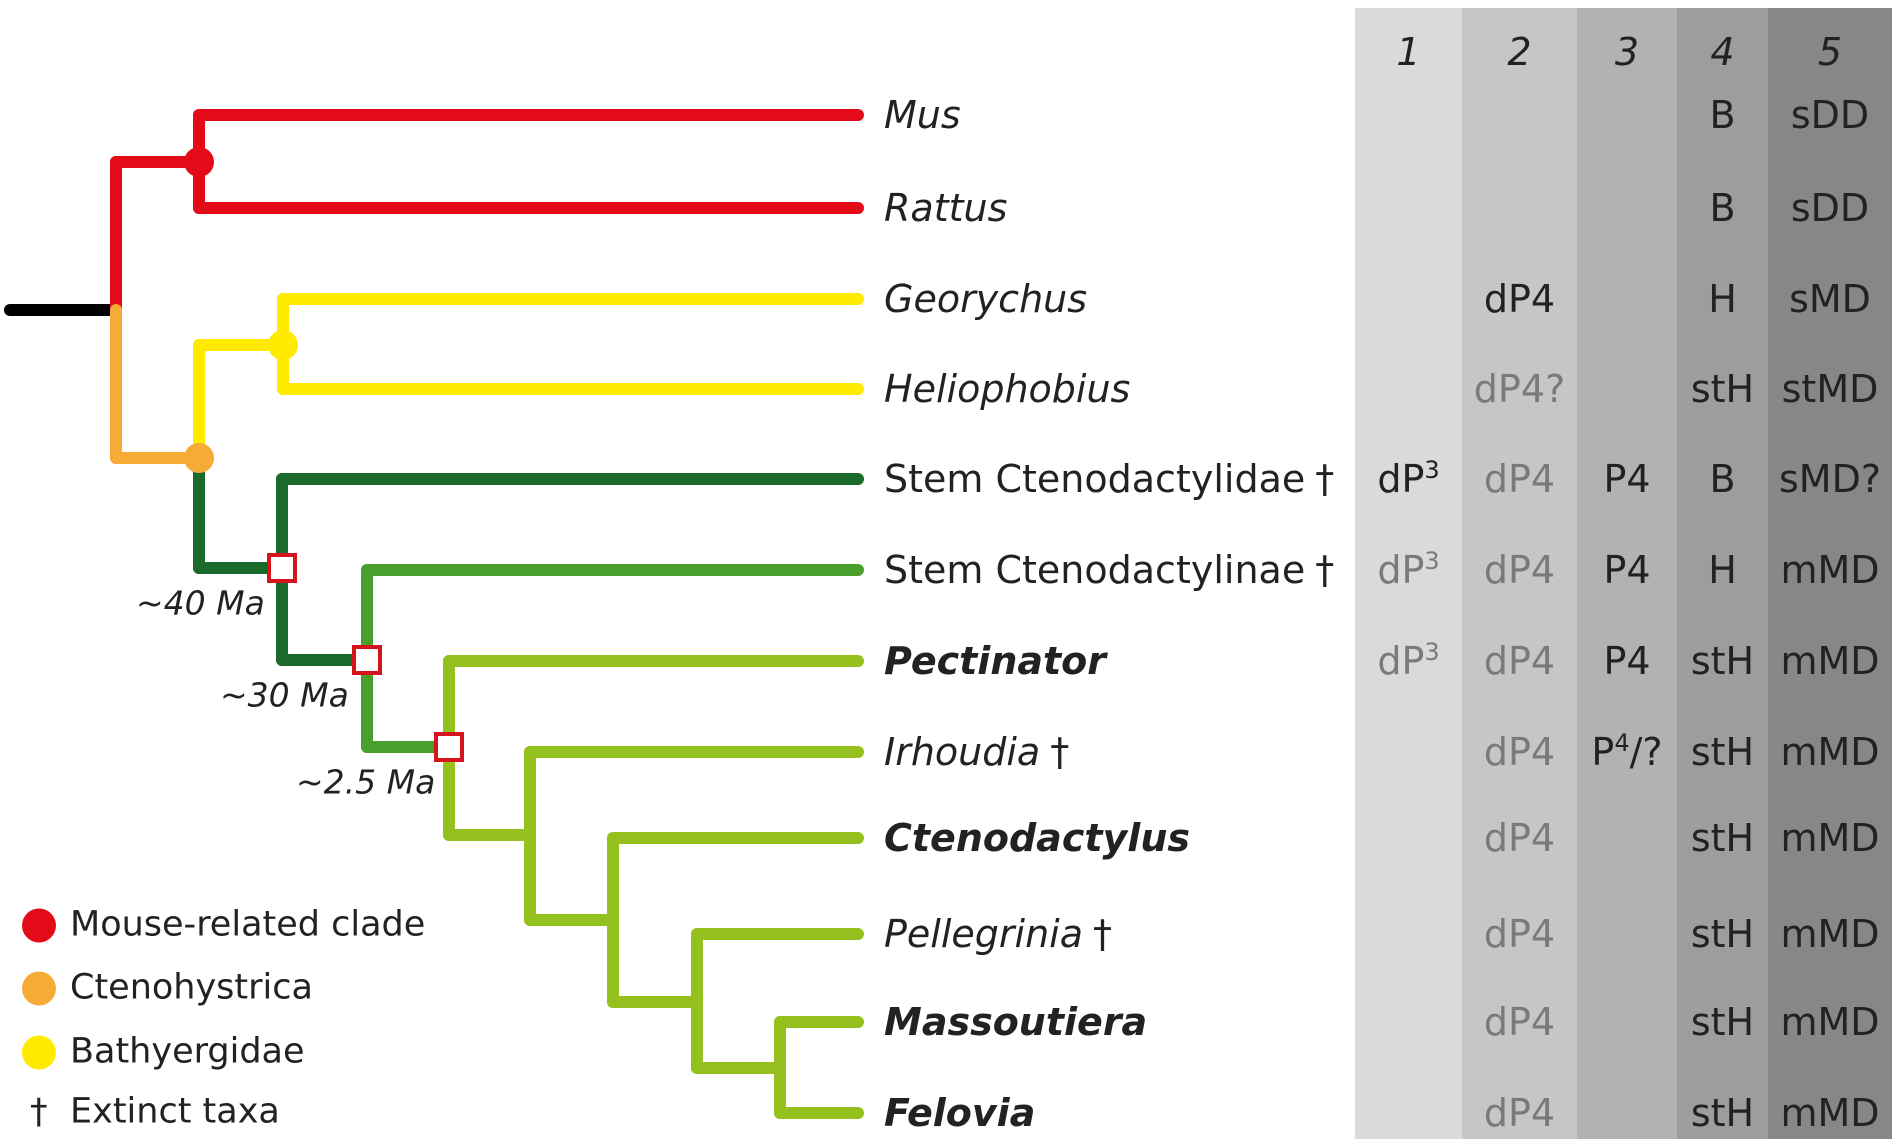 The height and width of the screenshot is (1145, 1899). I want to click on taxon-name: Stem Ctenodactylidae, so click(1095, 479).